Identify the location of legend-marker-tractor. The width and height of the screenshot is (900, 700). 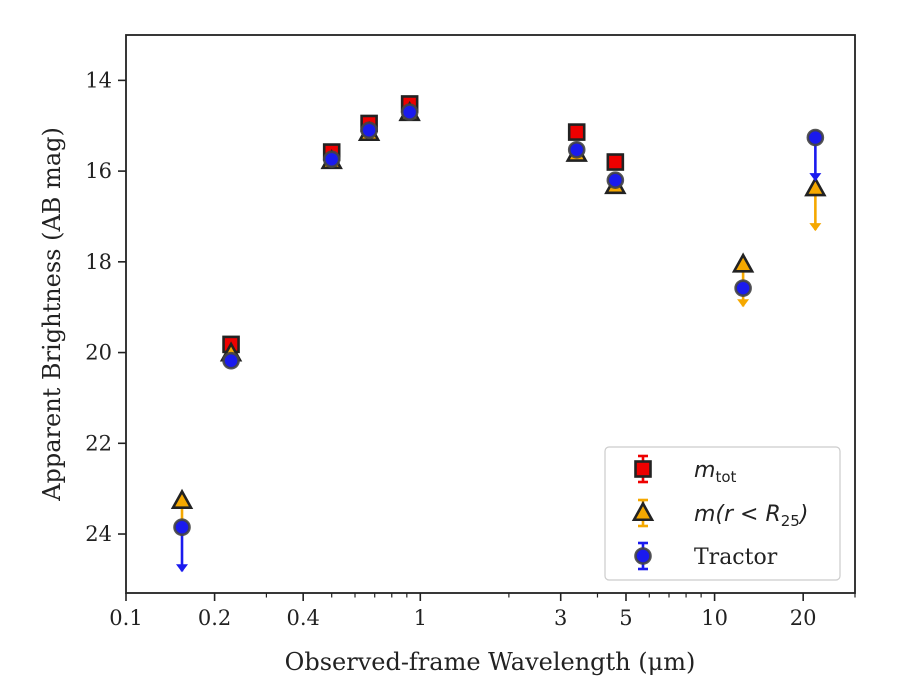
(643, 556).